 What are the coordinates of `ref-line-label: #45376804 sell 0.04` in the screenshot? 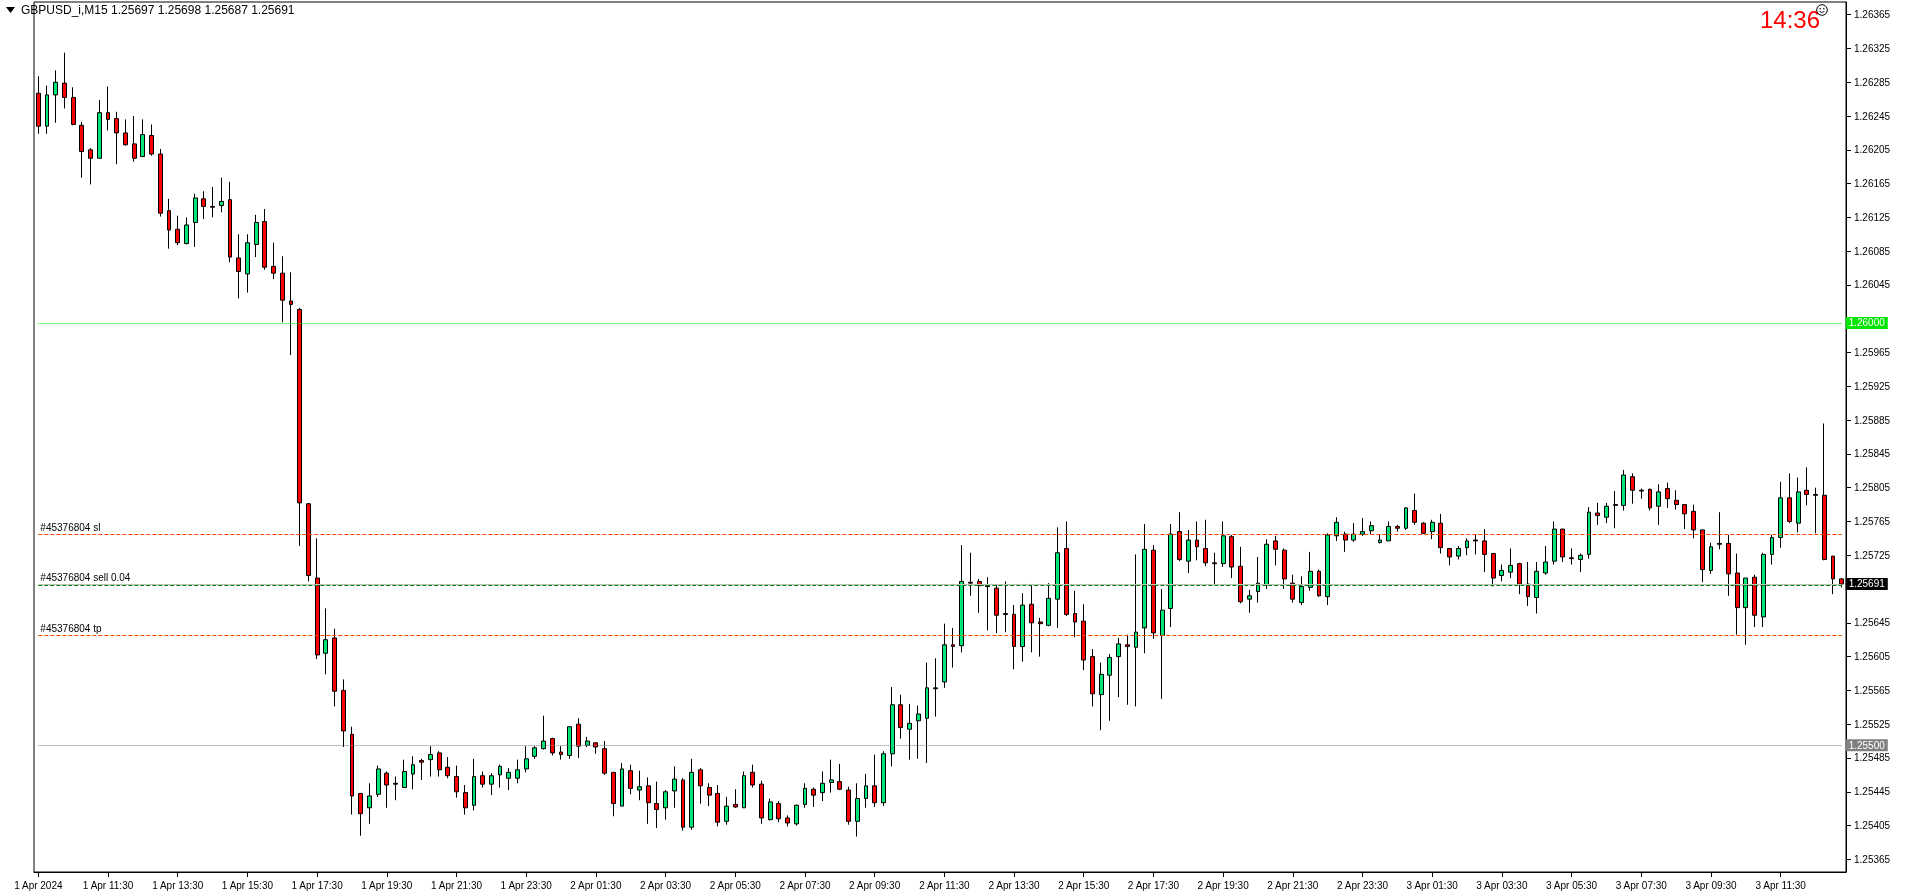 It's located at (85, 578).